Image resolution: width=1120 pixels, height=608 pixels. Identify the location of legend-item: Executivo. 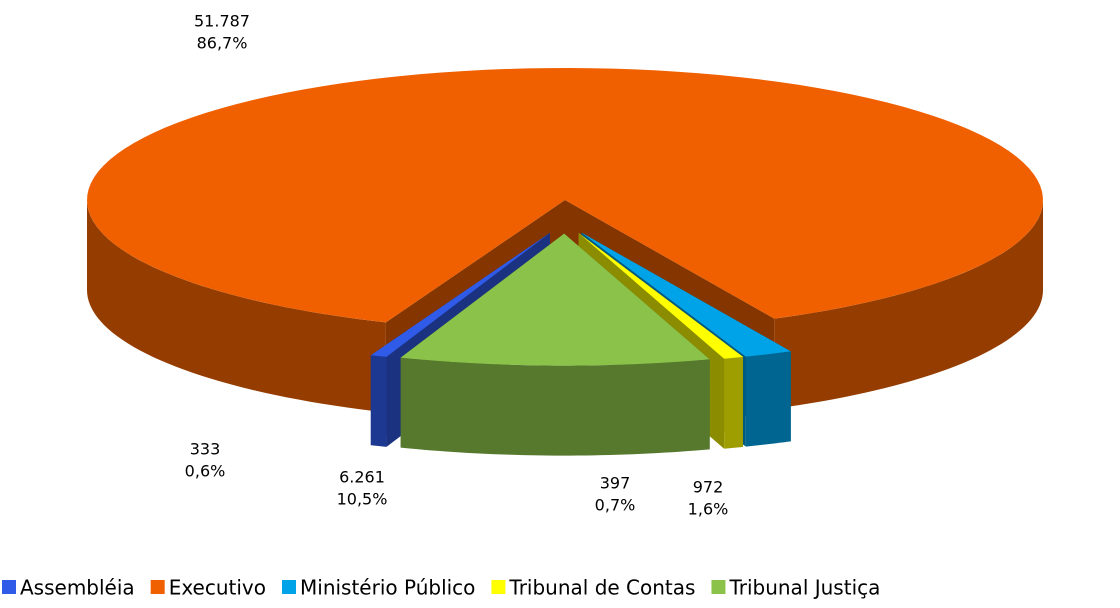
(208, 588).